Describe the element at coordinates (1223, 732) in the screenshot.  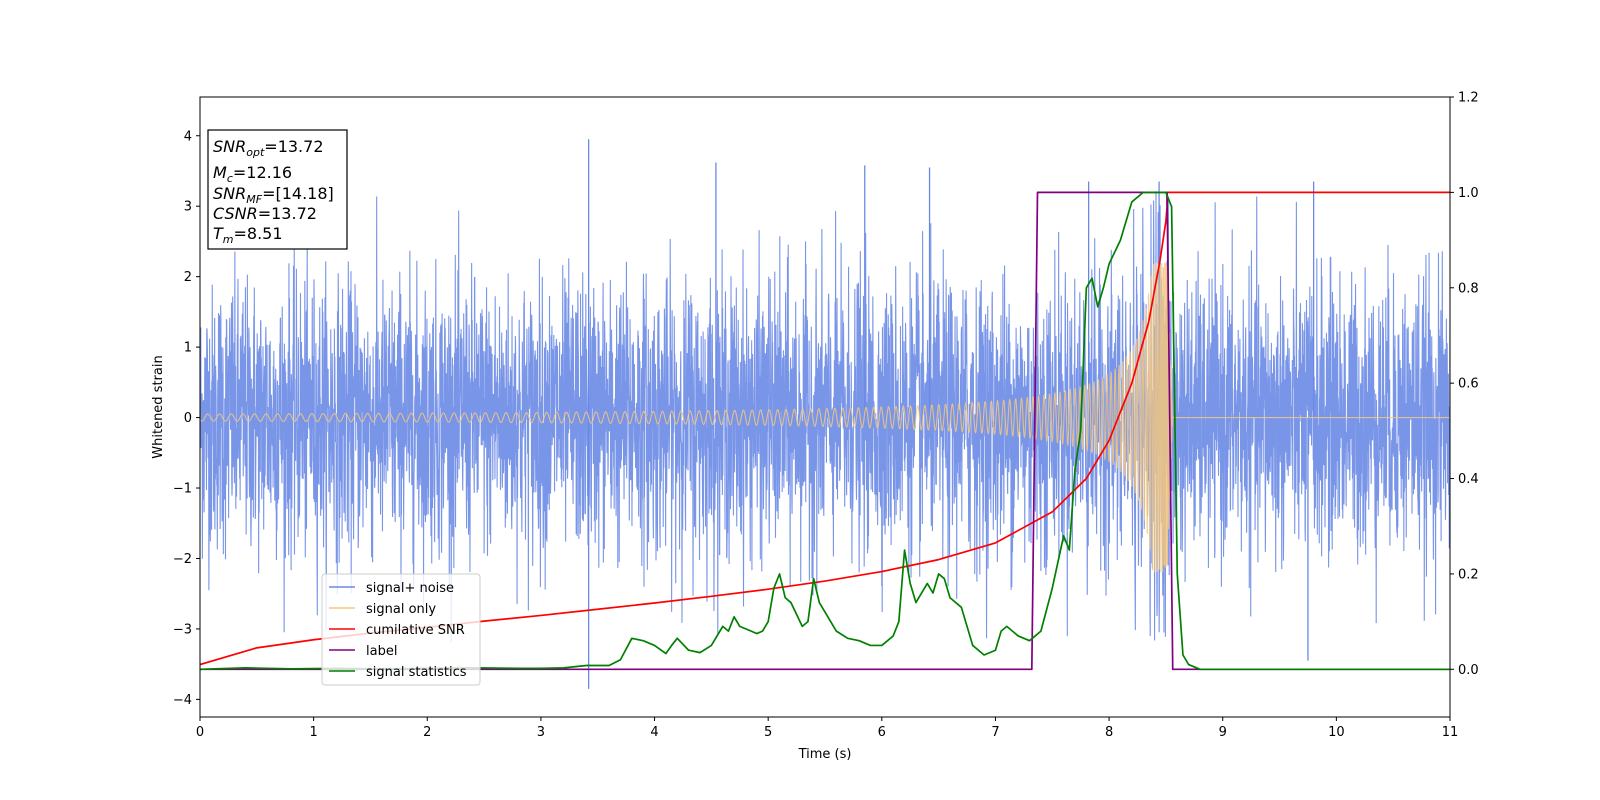
I see `x-tick-label: 9` at that location.